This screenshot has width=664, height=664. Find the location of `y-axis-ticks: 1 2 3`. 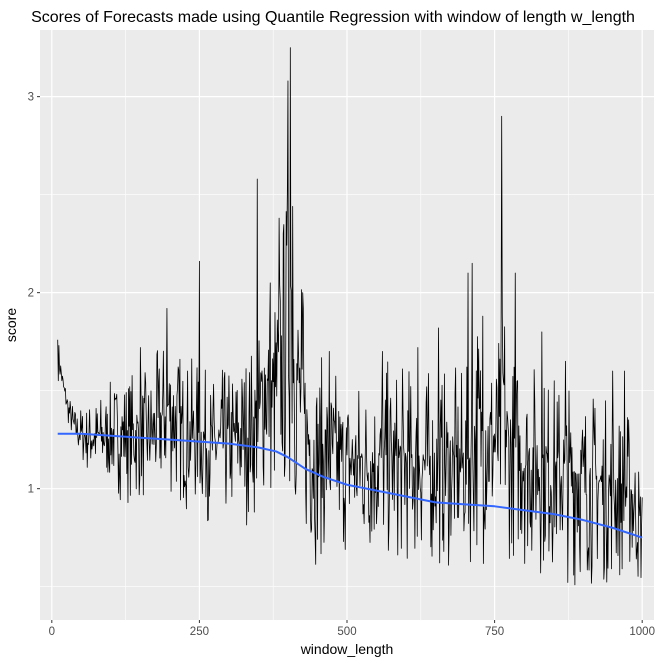

y-axis-ticks: 1 2 3 is located at coordinates (34, 294).